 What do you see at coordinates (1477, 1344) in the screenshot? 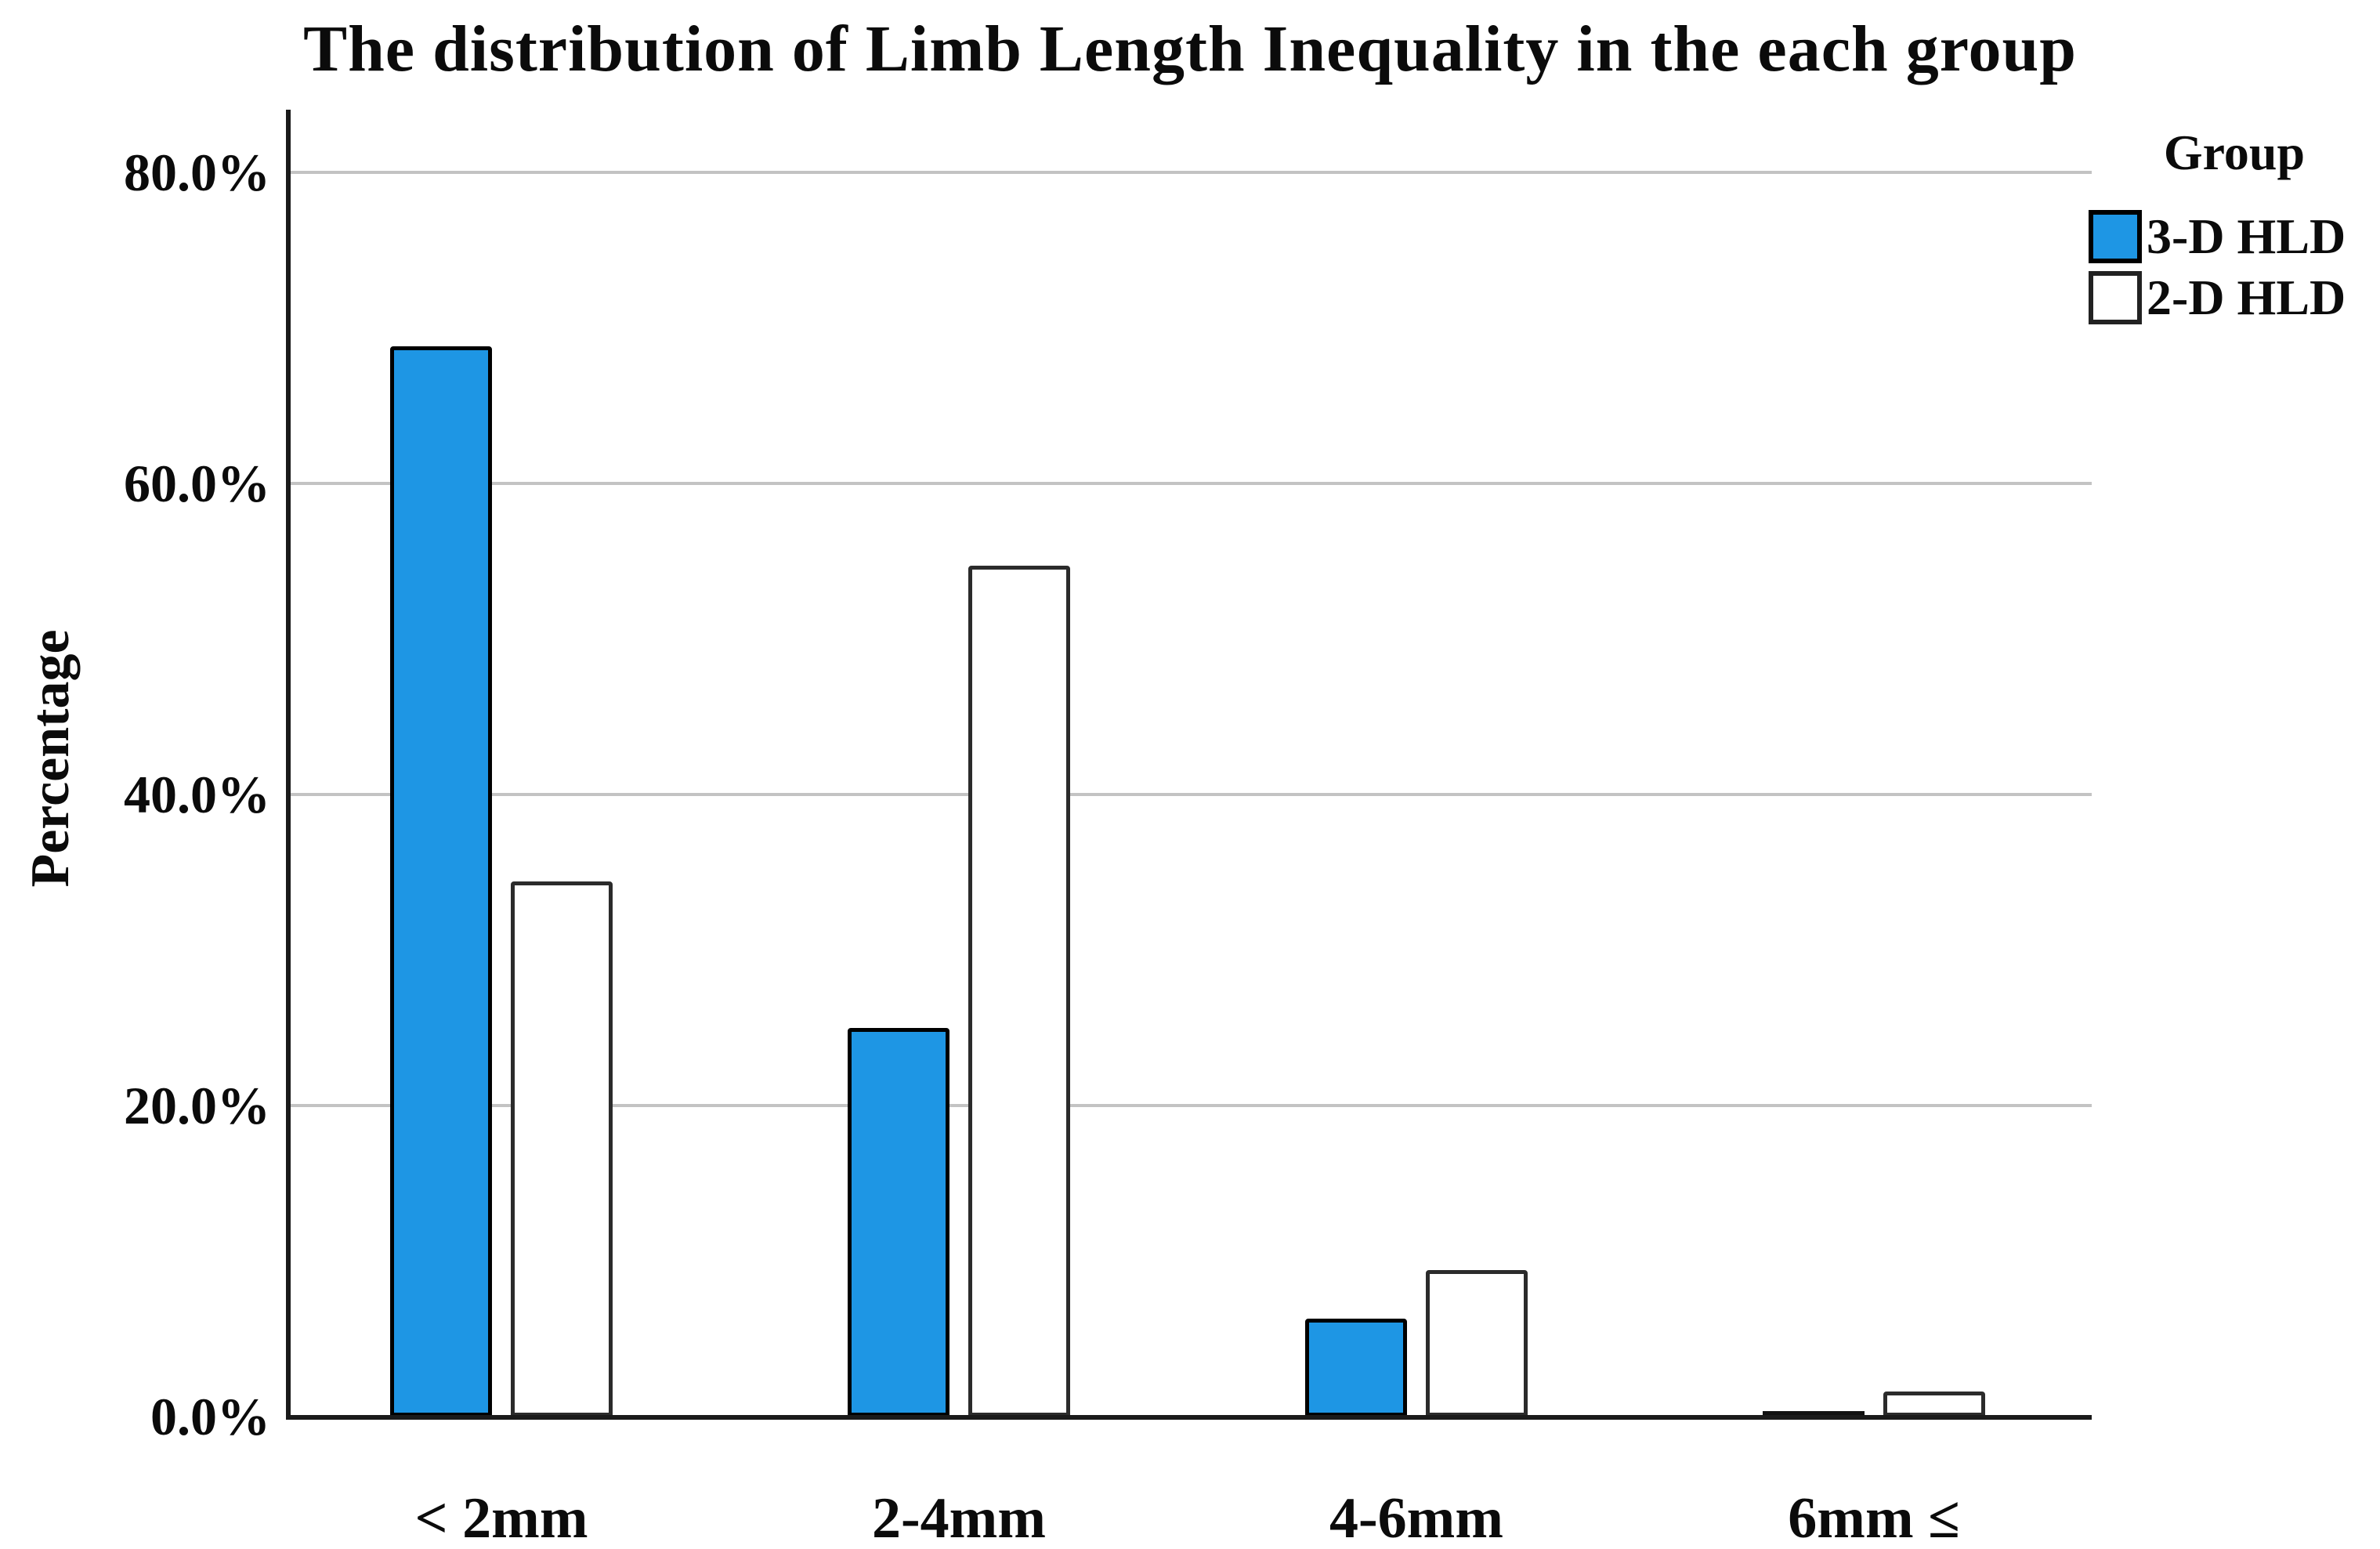
I see `bar-2-d-hld-group3` at bounding box center [1477, 1344].